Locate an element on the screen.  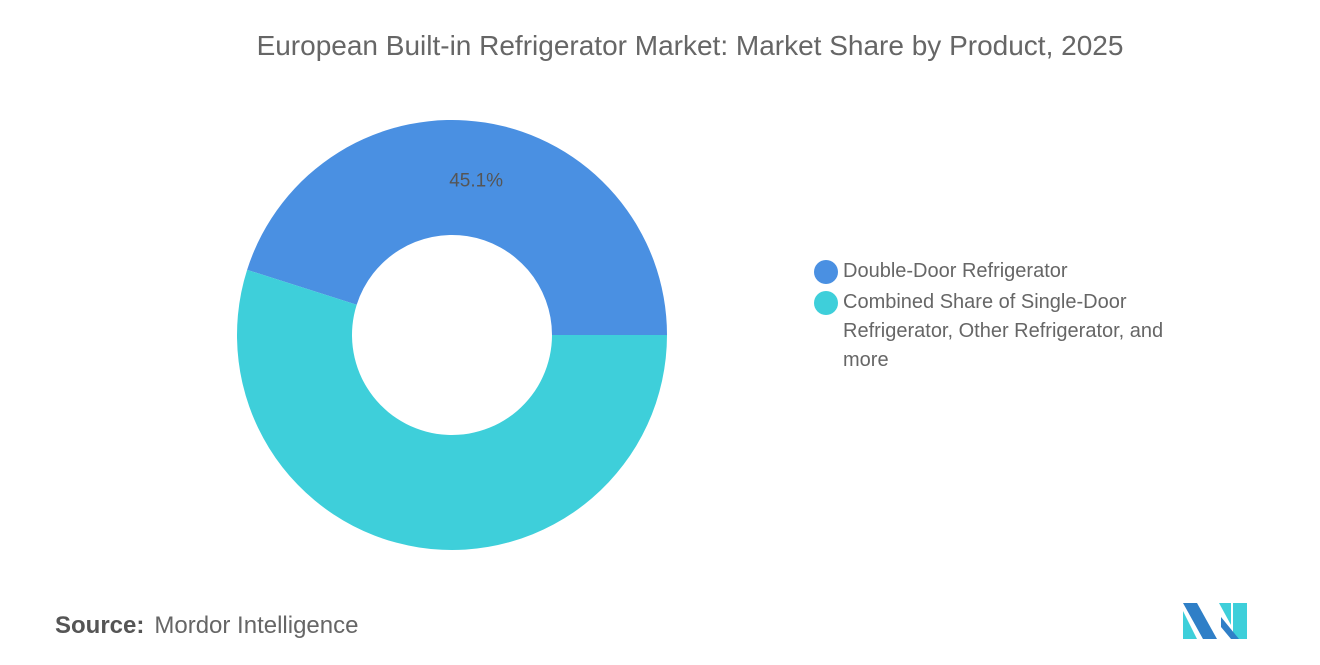
data-label-0: 45.1% is located at coordinates (476, 180).